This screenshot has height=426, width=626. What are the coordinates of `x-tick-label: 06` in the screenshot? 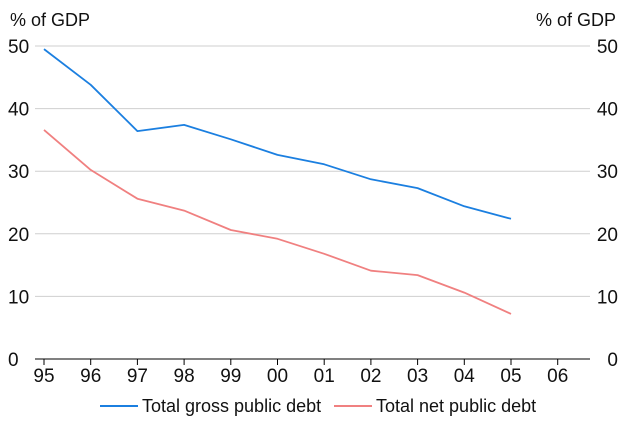 It's located at (557, 376).